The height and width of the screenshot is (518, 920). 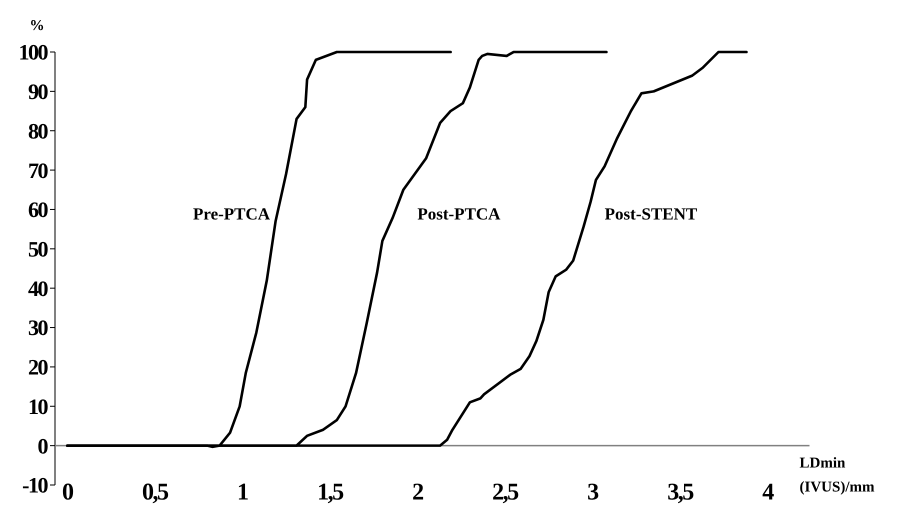 What do you see at coordinates (38, 91) in the screenshot?
I see `y-tick-label: 90` at bounding box center [38, 91].